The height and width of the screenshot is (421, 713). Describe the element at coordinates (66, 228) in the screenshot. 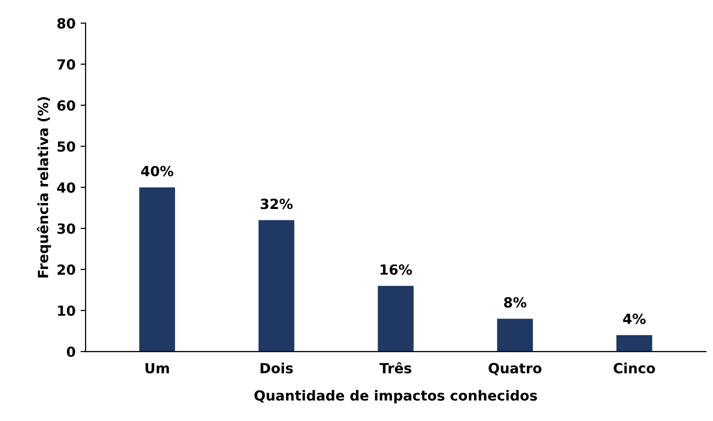

I see `y-tick-label: 30` at that location.